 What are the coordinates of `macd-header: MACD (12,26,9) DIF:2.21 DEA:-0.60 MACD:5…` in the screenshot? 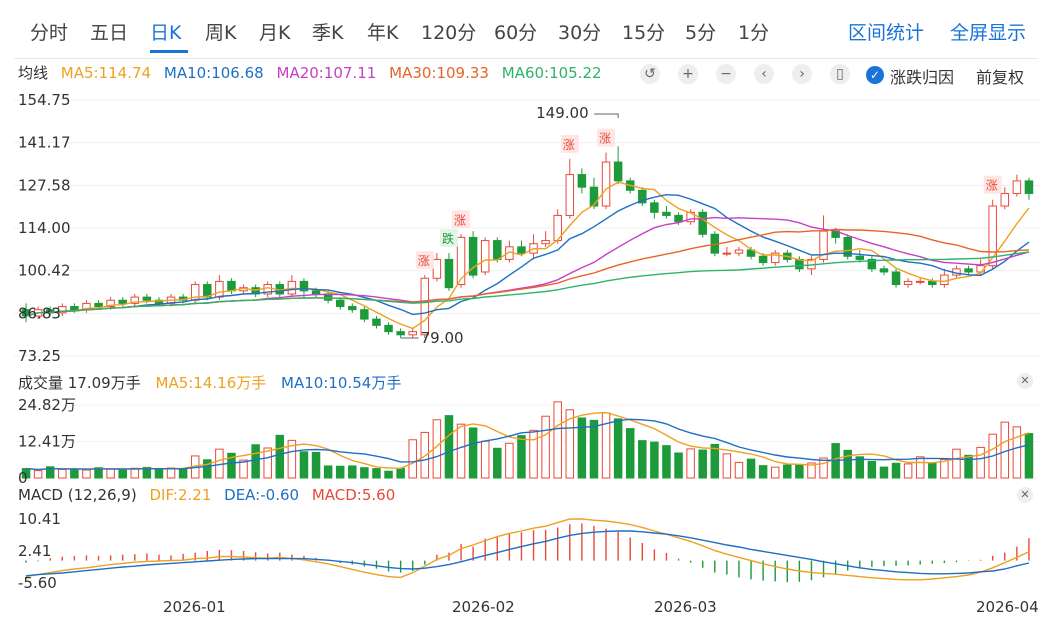 It's located at (210, 495).